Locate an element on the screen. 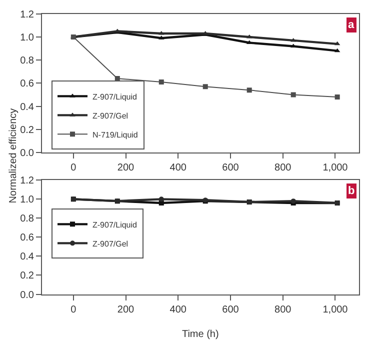  x-axis-title: Time (h) is located at coordinates (200, 334).